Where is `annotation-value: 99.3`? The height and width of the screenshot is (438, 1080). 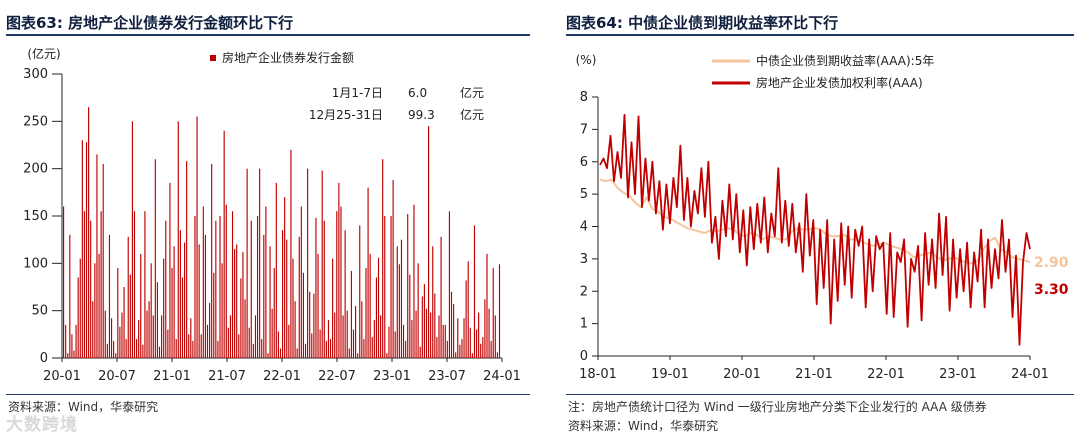
annotation-value: 99.3 is located at coordinates (421, 115).